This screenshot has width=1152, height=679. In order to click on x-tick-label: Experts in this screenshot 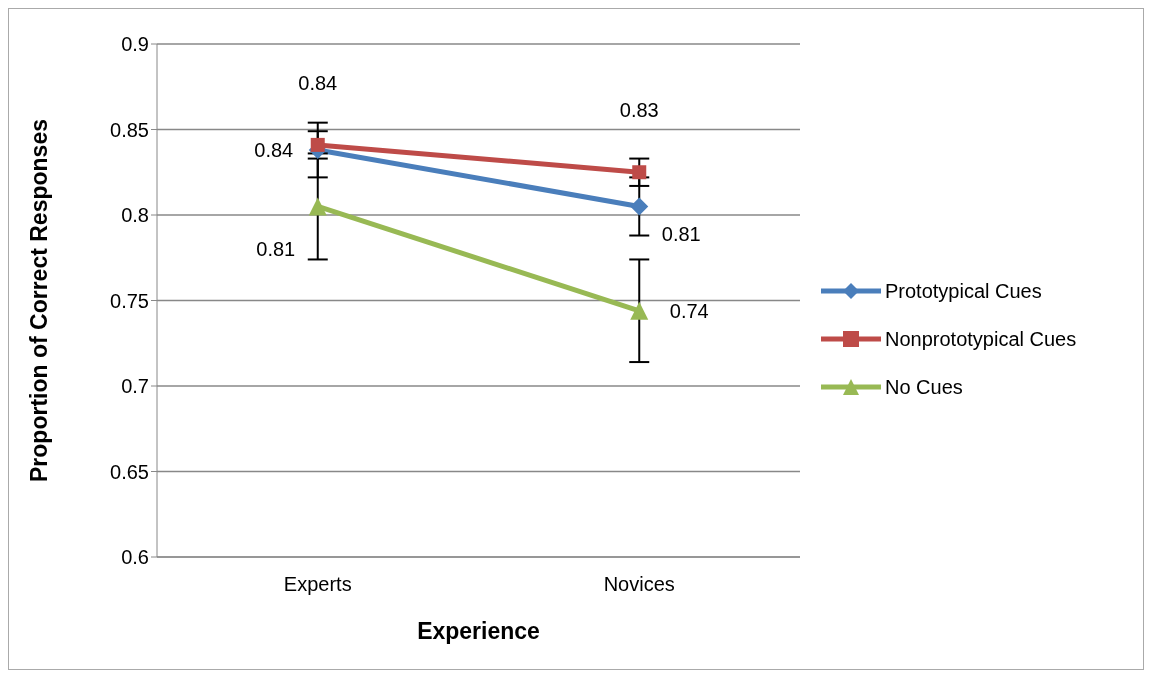, I will do `click(317, 584)`.